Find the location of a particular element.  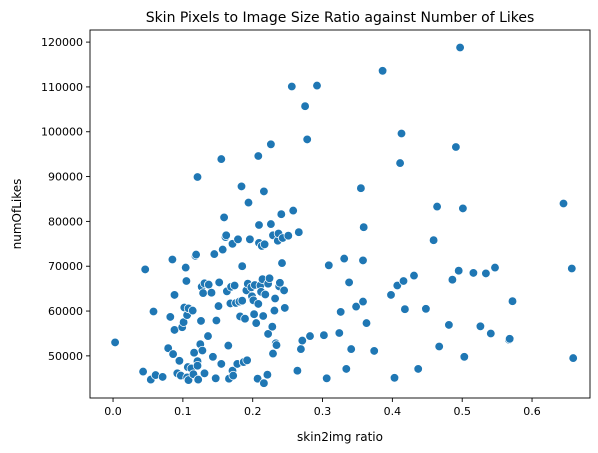

x-tick-label: 0.2 is located at coordinates (253, 411).